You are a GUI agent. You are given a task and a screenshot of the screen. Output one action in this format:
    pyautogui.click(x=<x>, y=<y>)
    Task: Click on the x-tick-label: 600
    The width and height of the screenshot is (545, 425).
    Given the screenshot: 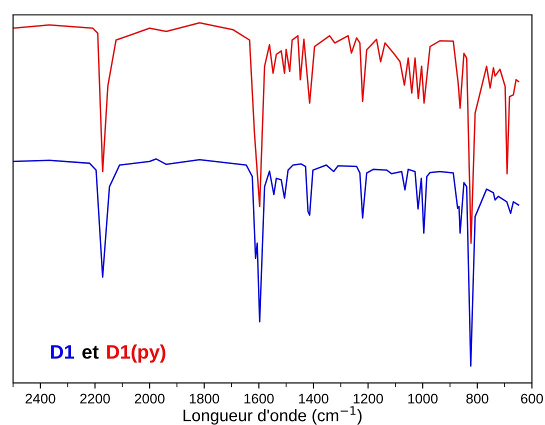 What is the action you would take?
    pyautogui.click(x=532, y=399)
    